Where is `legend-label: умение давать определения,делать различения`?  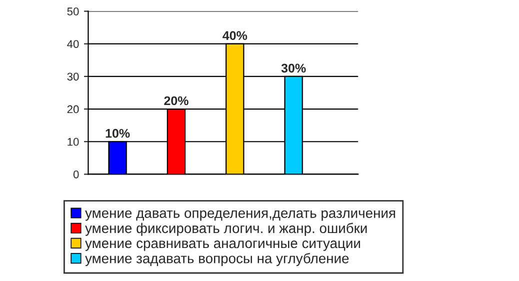
legend-label: умение давать определения,делать различения is located at coordinates (240, 215).